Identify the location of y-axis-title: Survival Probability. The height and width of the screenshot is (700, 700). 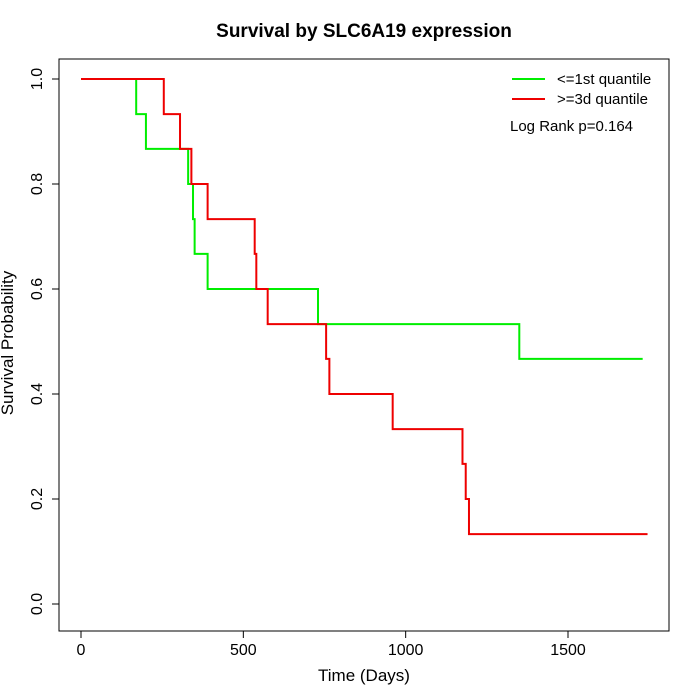
(8, 342).